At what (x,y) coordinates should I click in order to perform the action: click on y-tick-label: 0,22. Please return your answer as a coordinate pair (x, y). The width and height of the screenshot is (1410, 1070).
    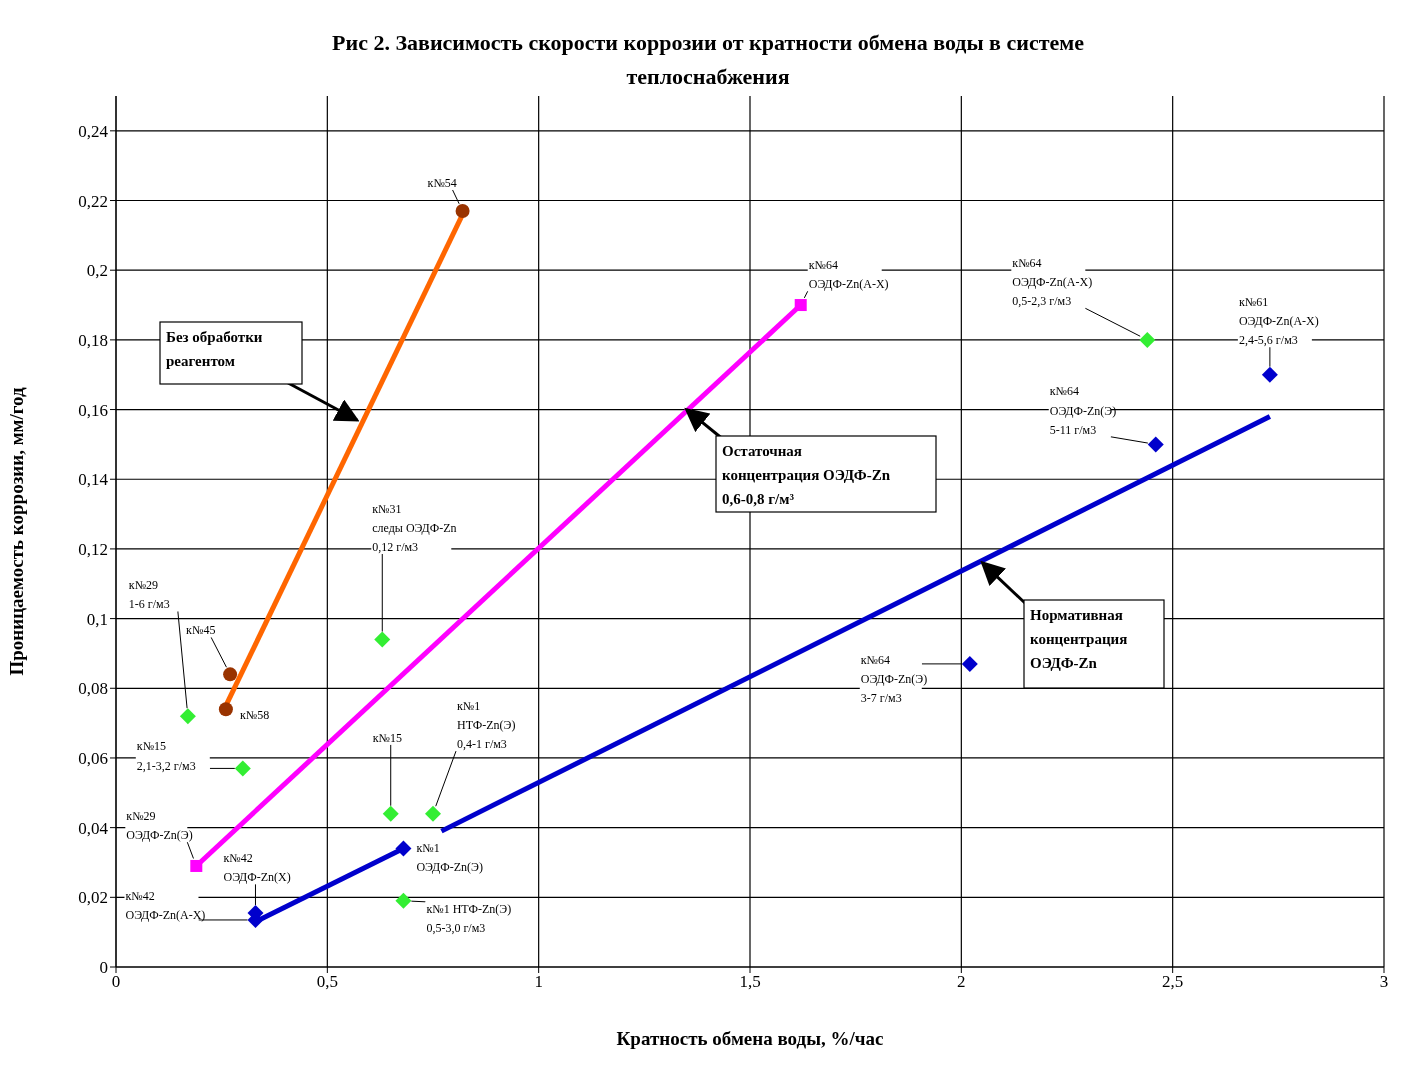
    Looking at the image, I should click on (93, 201).